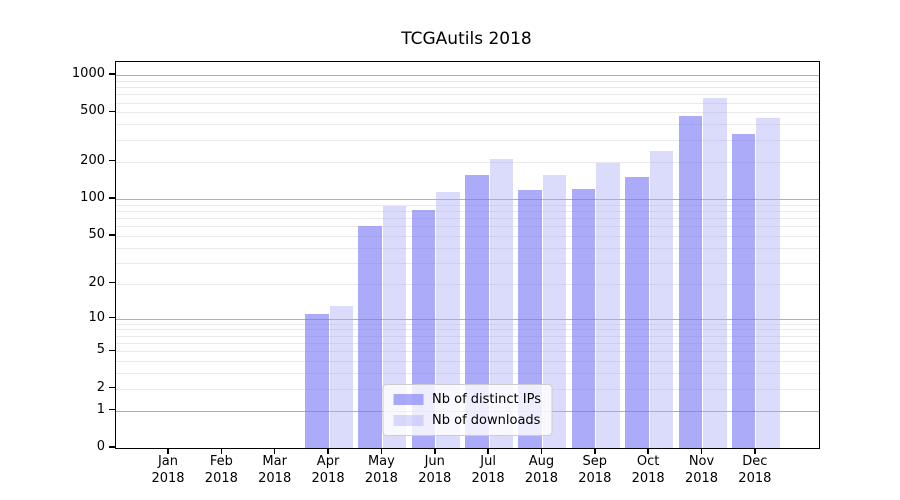 This screenshot has height=500, width=900. What do you see at coordinates (88, 74) in the screenshot?
I see `y-tick-label: 1000` at bounding box center [88, 74].